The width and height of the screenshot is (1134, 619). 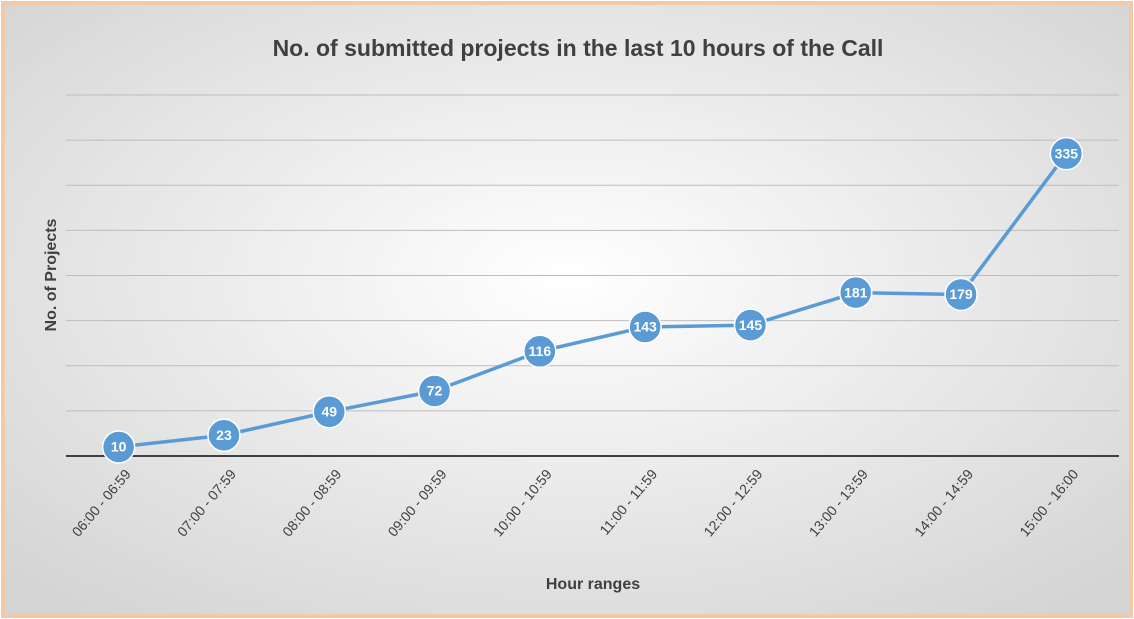 I want to click on data-label: 49, so click(x=329, y=411).